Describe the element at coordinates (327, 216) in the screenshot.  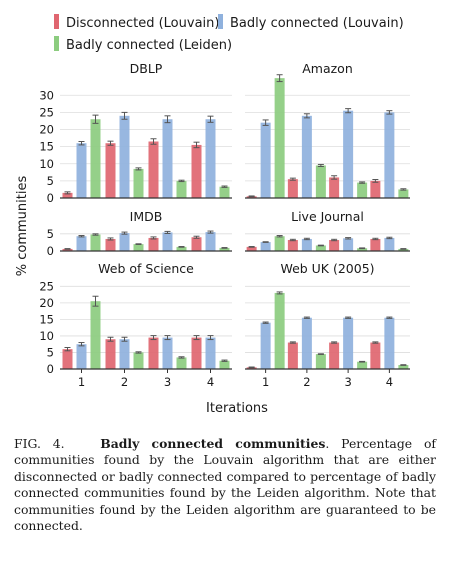
I see `panel-title-live-journal: Live Journal` at that location.